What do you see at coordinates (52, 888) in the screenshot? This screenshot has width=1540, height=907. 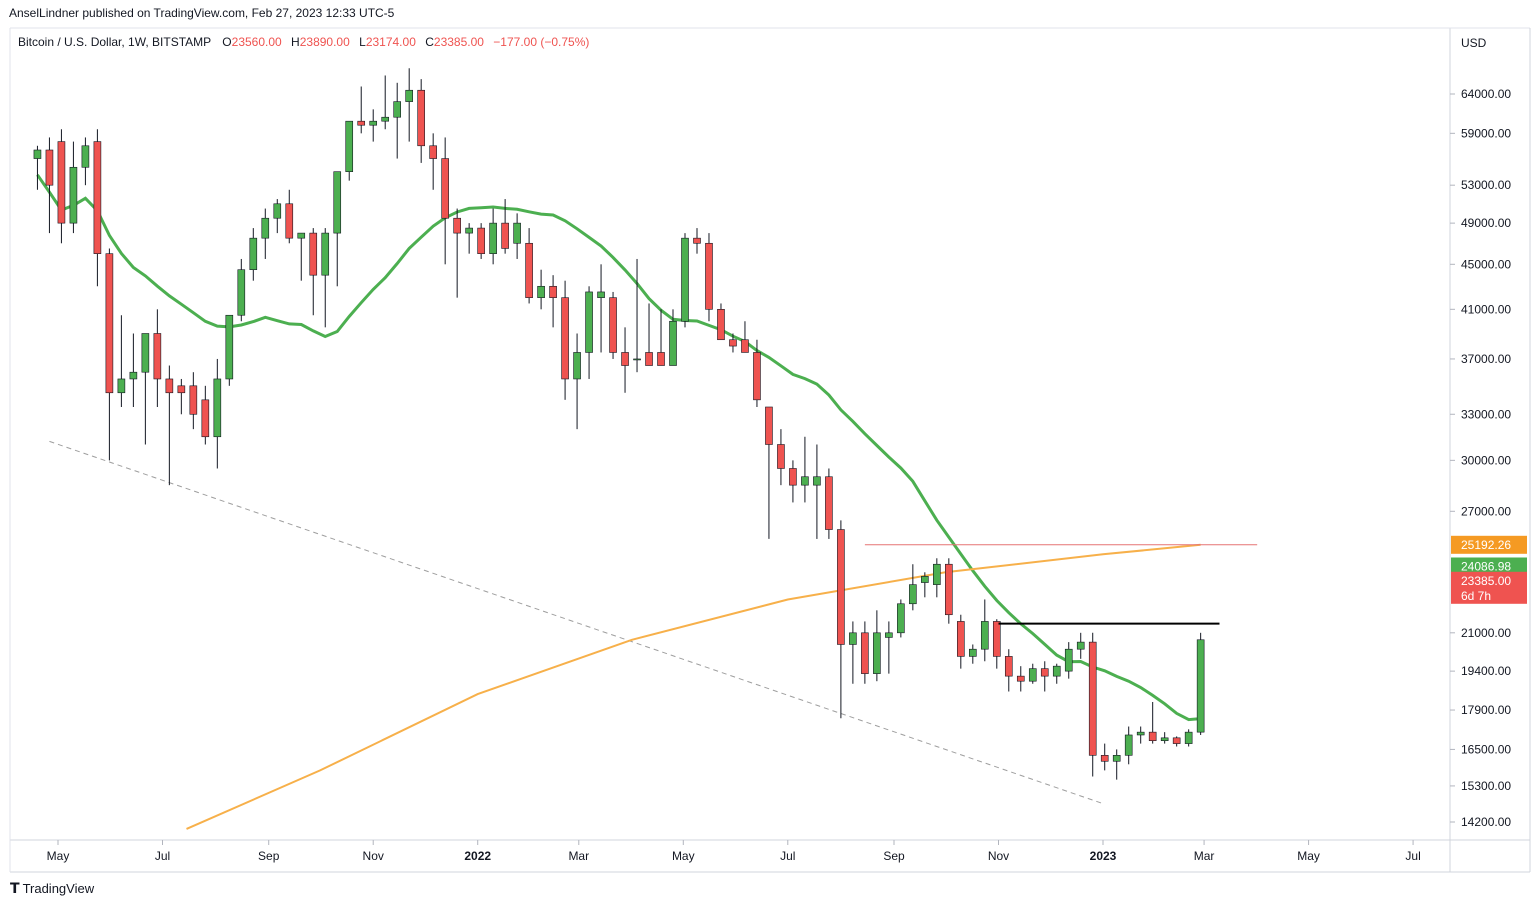 I see `footer-brand: 𝗧 TradingView` at bounding box center [52, 888].